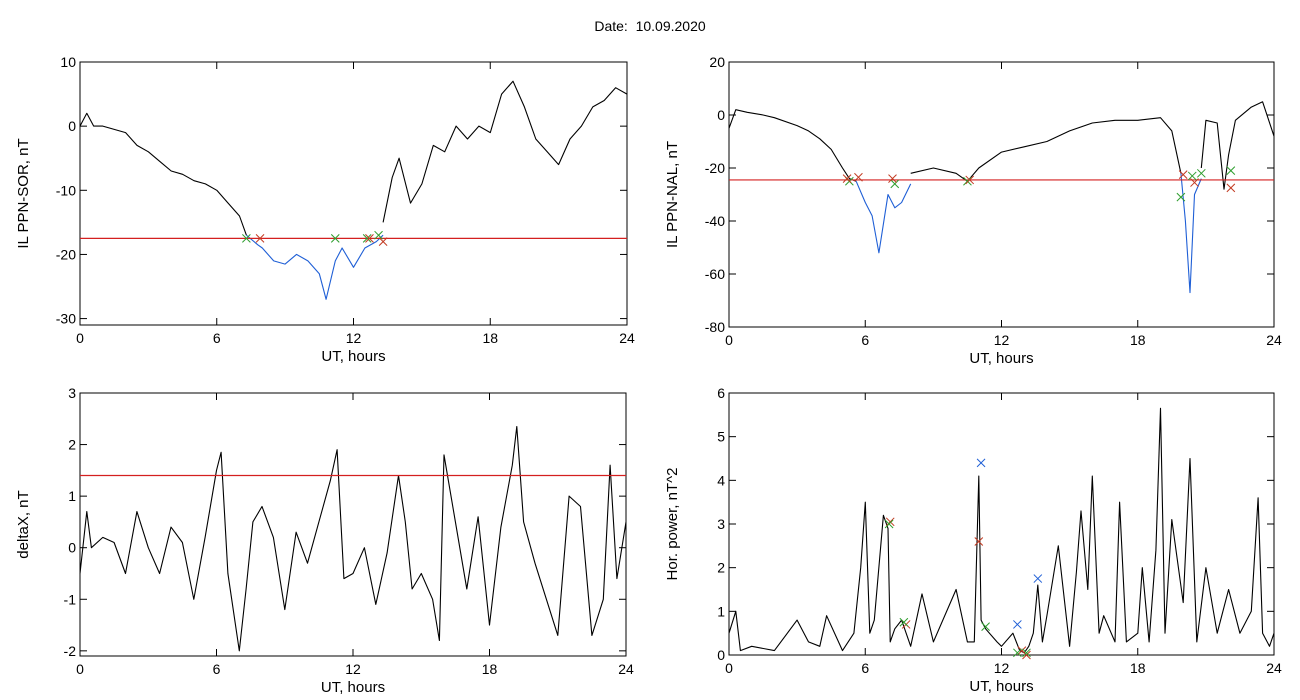  What do you see at coordinates (721, 393) in the screenshot?
I see `y-tick-label: 6` at bounding box center [721, 393].